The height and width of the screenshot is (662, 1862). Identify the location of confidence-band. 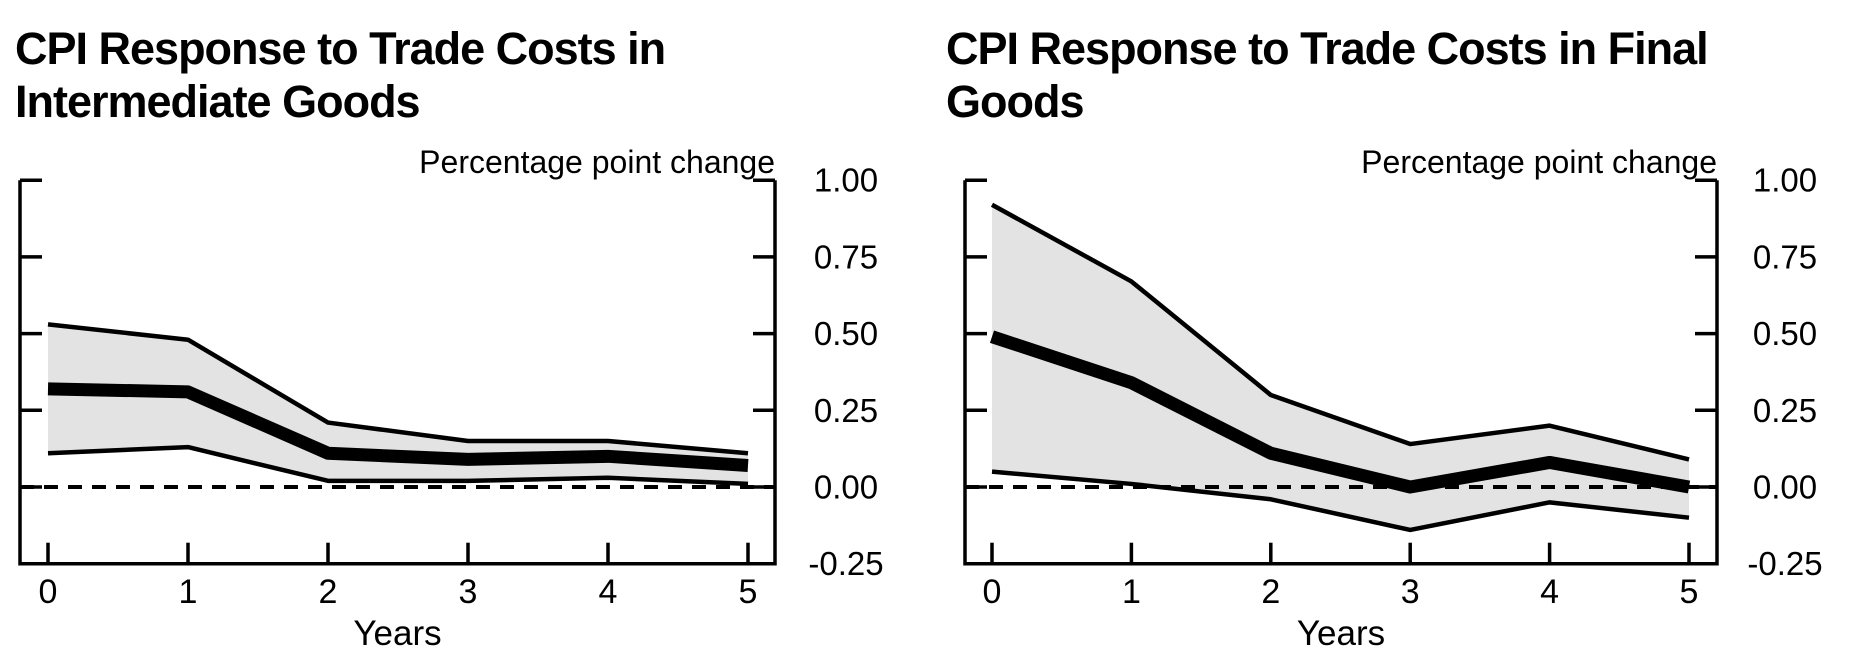
(398, 404).